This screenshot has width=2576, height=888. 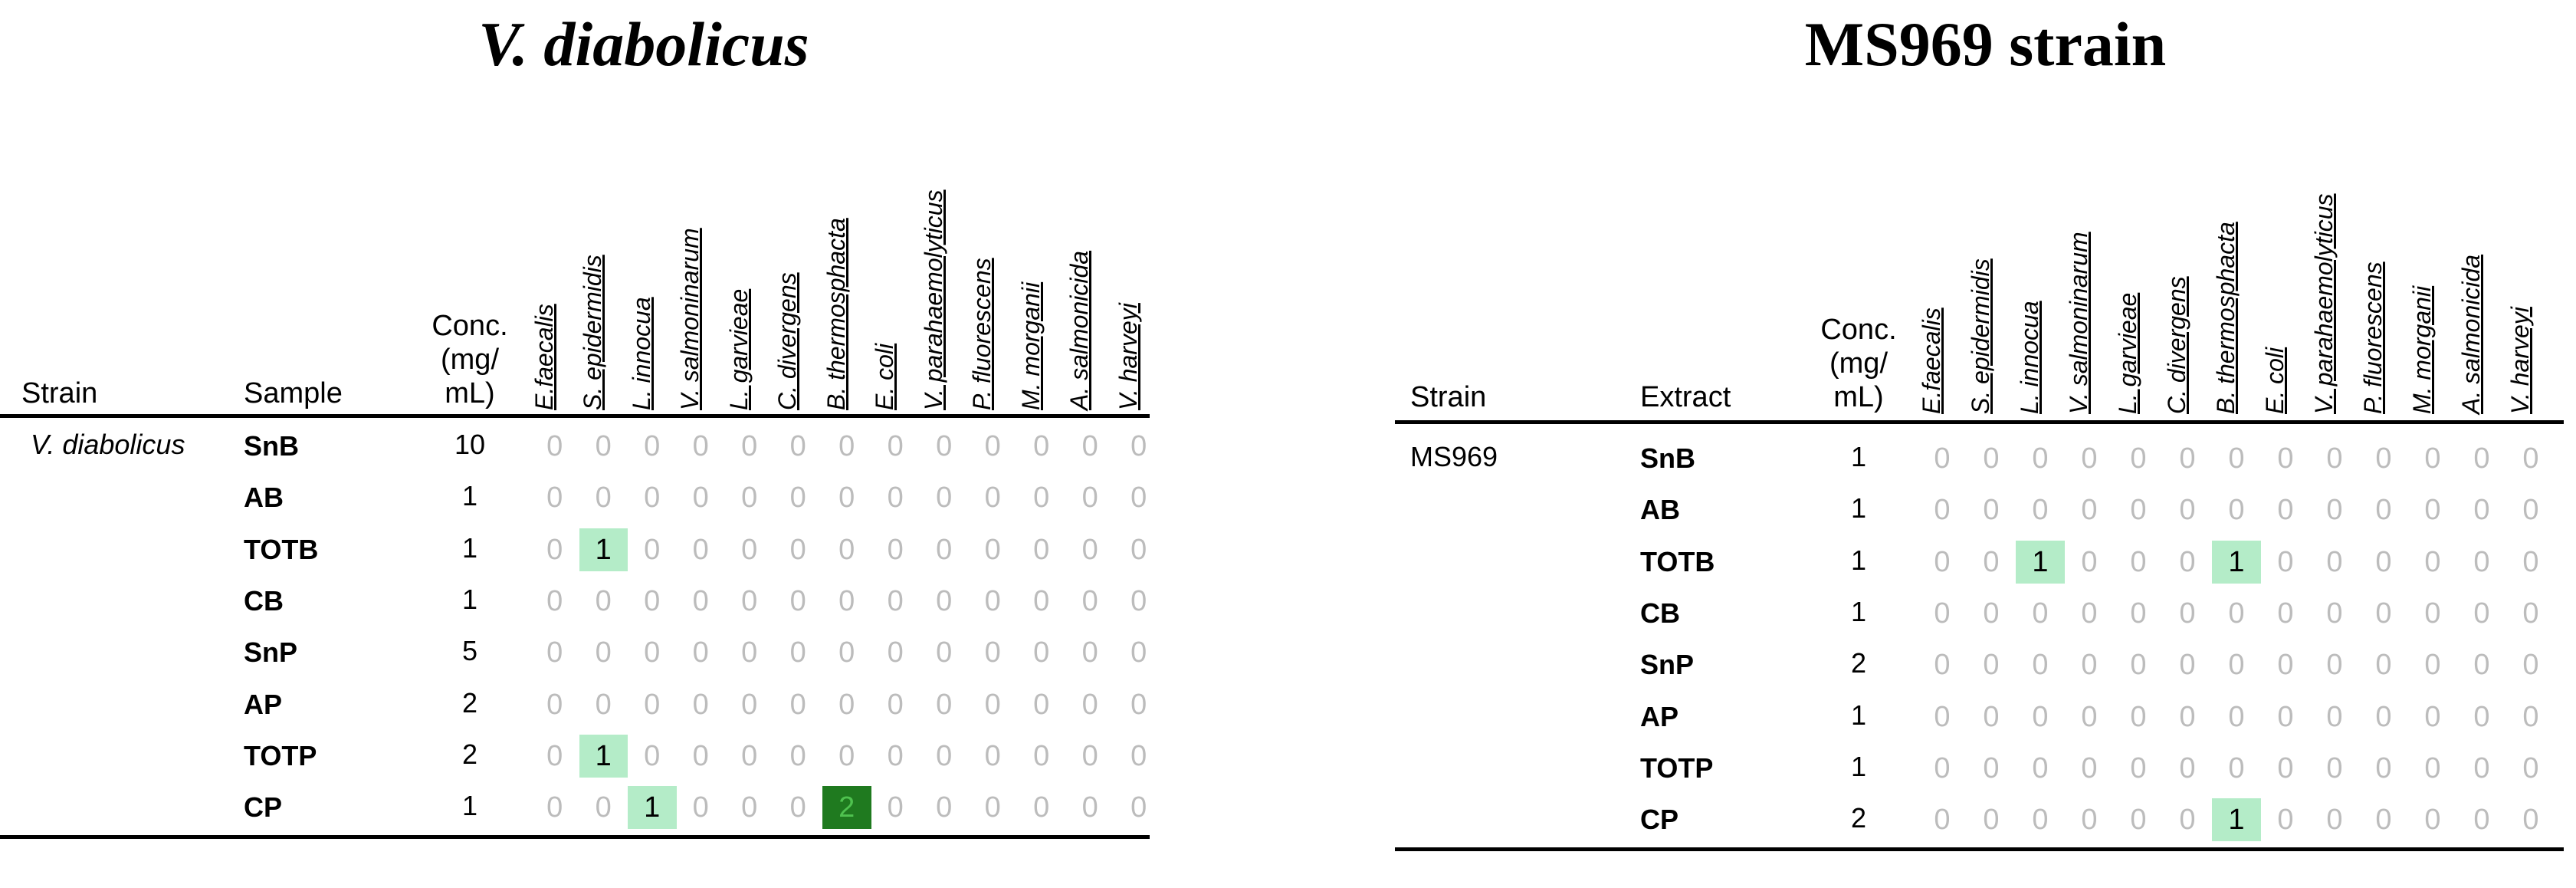 What do you see at coordinates (982, 334) in the screenshot?
I see `species-header: P. fluorescens` at bounding box center [982, 334].